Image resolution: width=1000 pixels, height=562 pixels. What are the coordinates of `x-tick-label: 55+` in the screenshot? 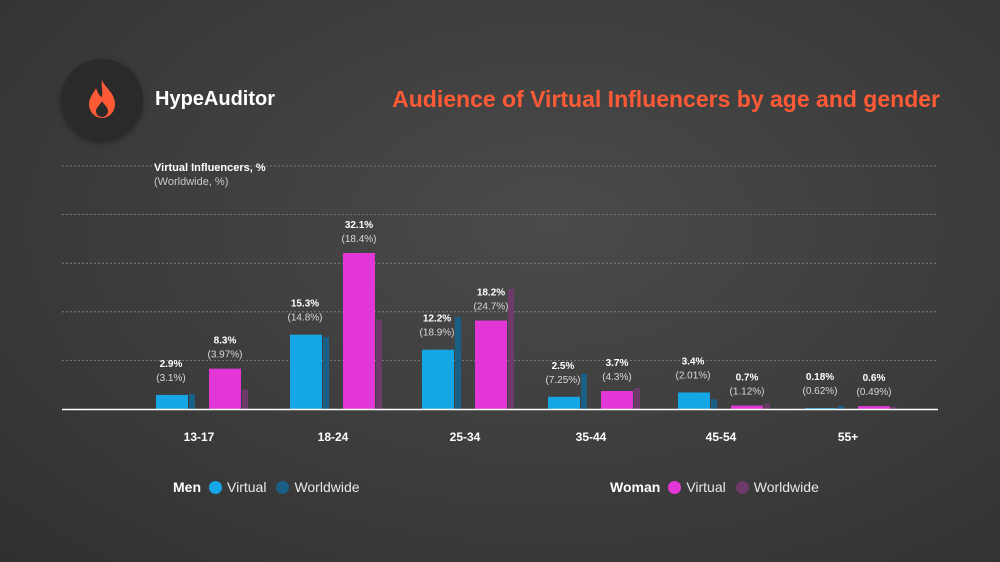 It's located at (848, 437).